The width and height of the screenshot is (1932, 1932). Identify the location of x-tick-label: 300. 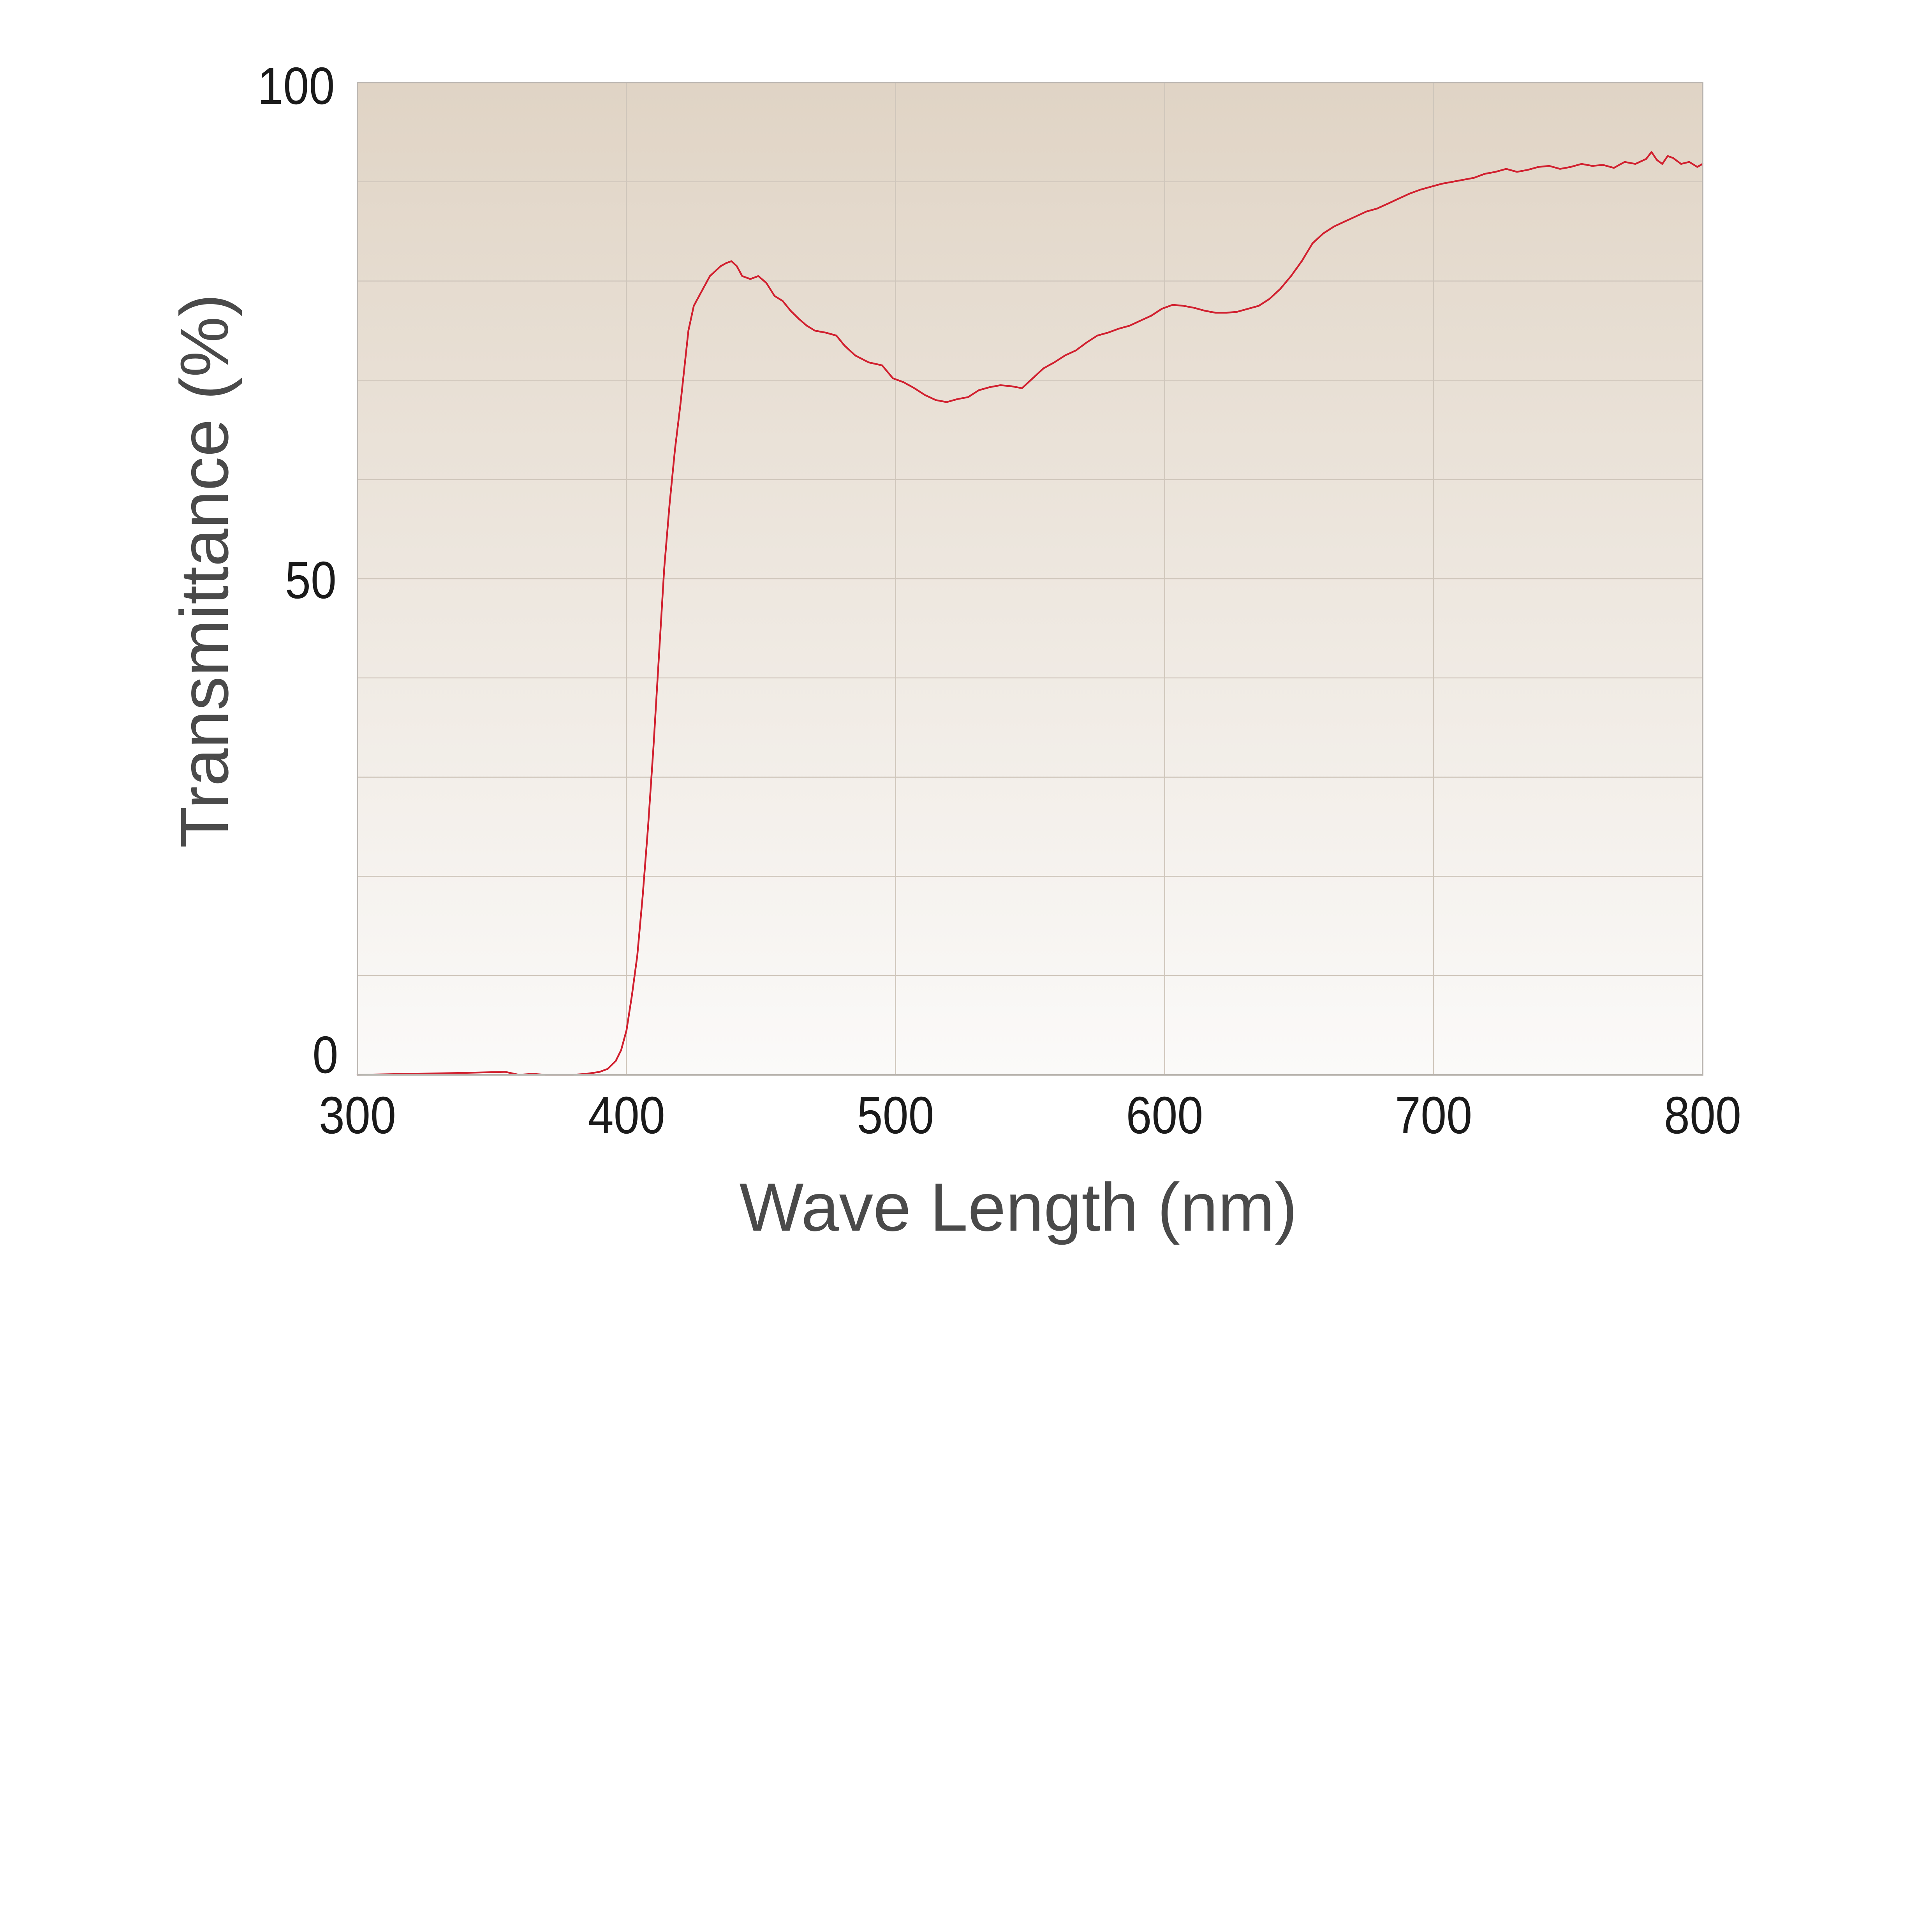
(357, 1115).